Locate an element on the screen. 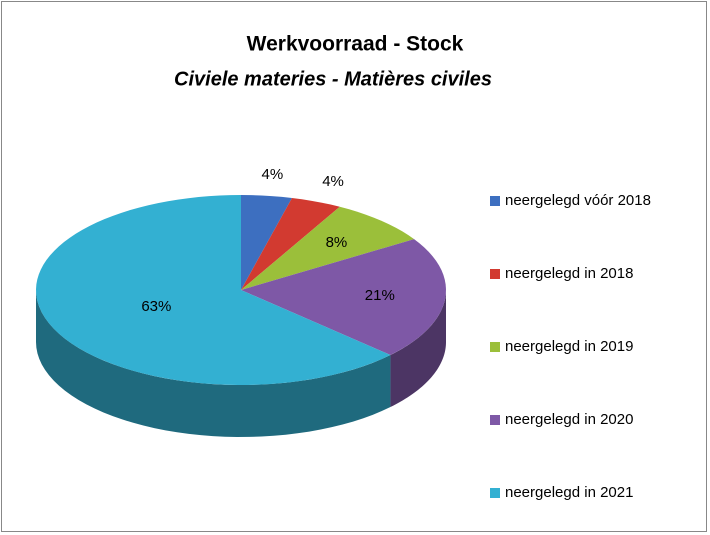 This screenshot has height=535, width=710. legend-label: neergelegd in 2018 is located at coordinates (569, 273).